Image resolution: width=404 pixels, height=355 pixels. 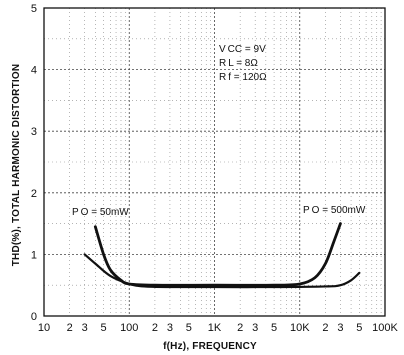 I want to click on condition-rl: R L = 8Ω, so click(x=238, y=63).